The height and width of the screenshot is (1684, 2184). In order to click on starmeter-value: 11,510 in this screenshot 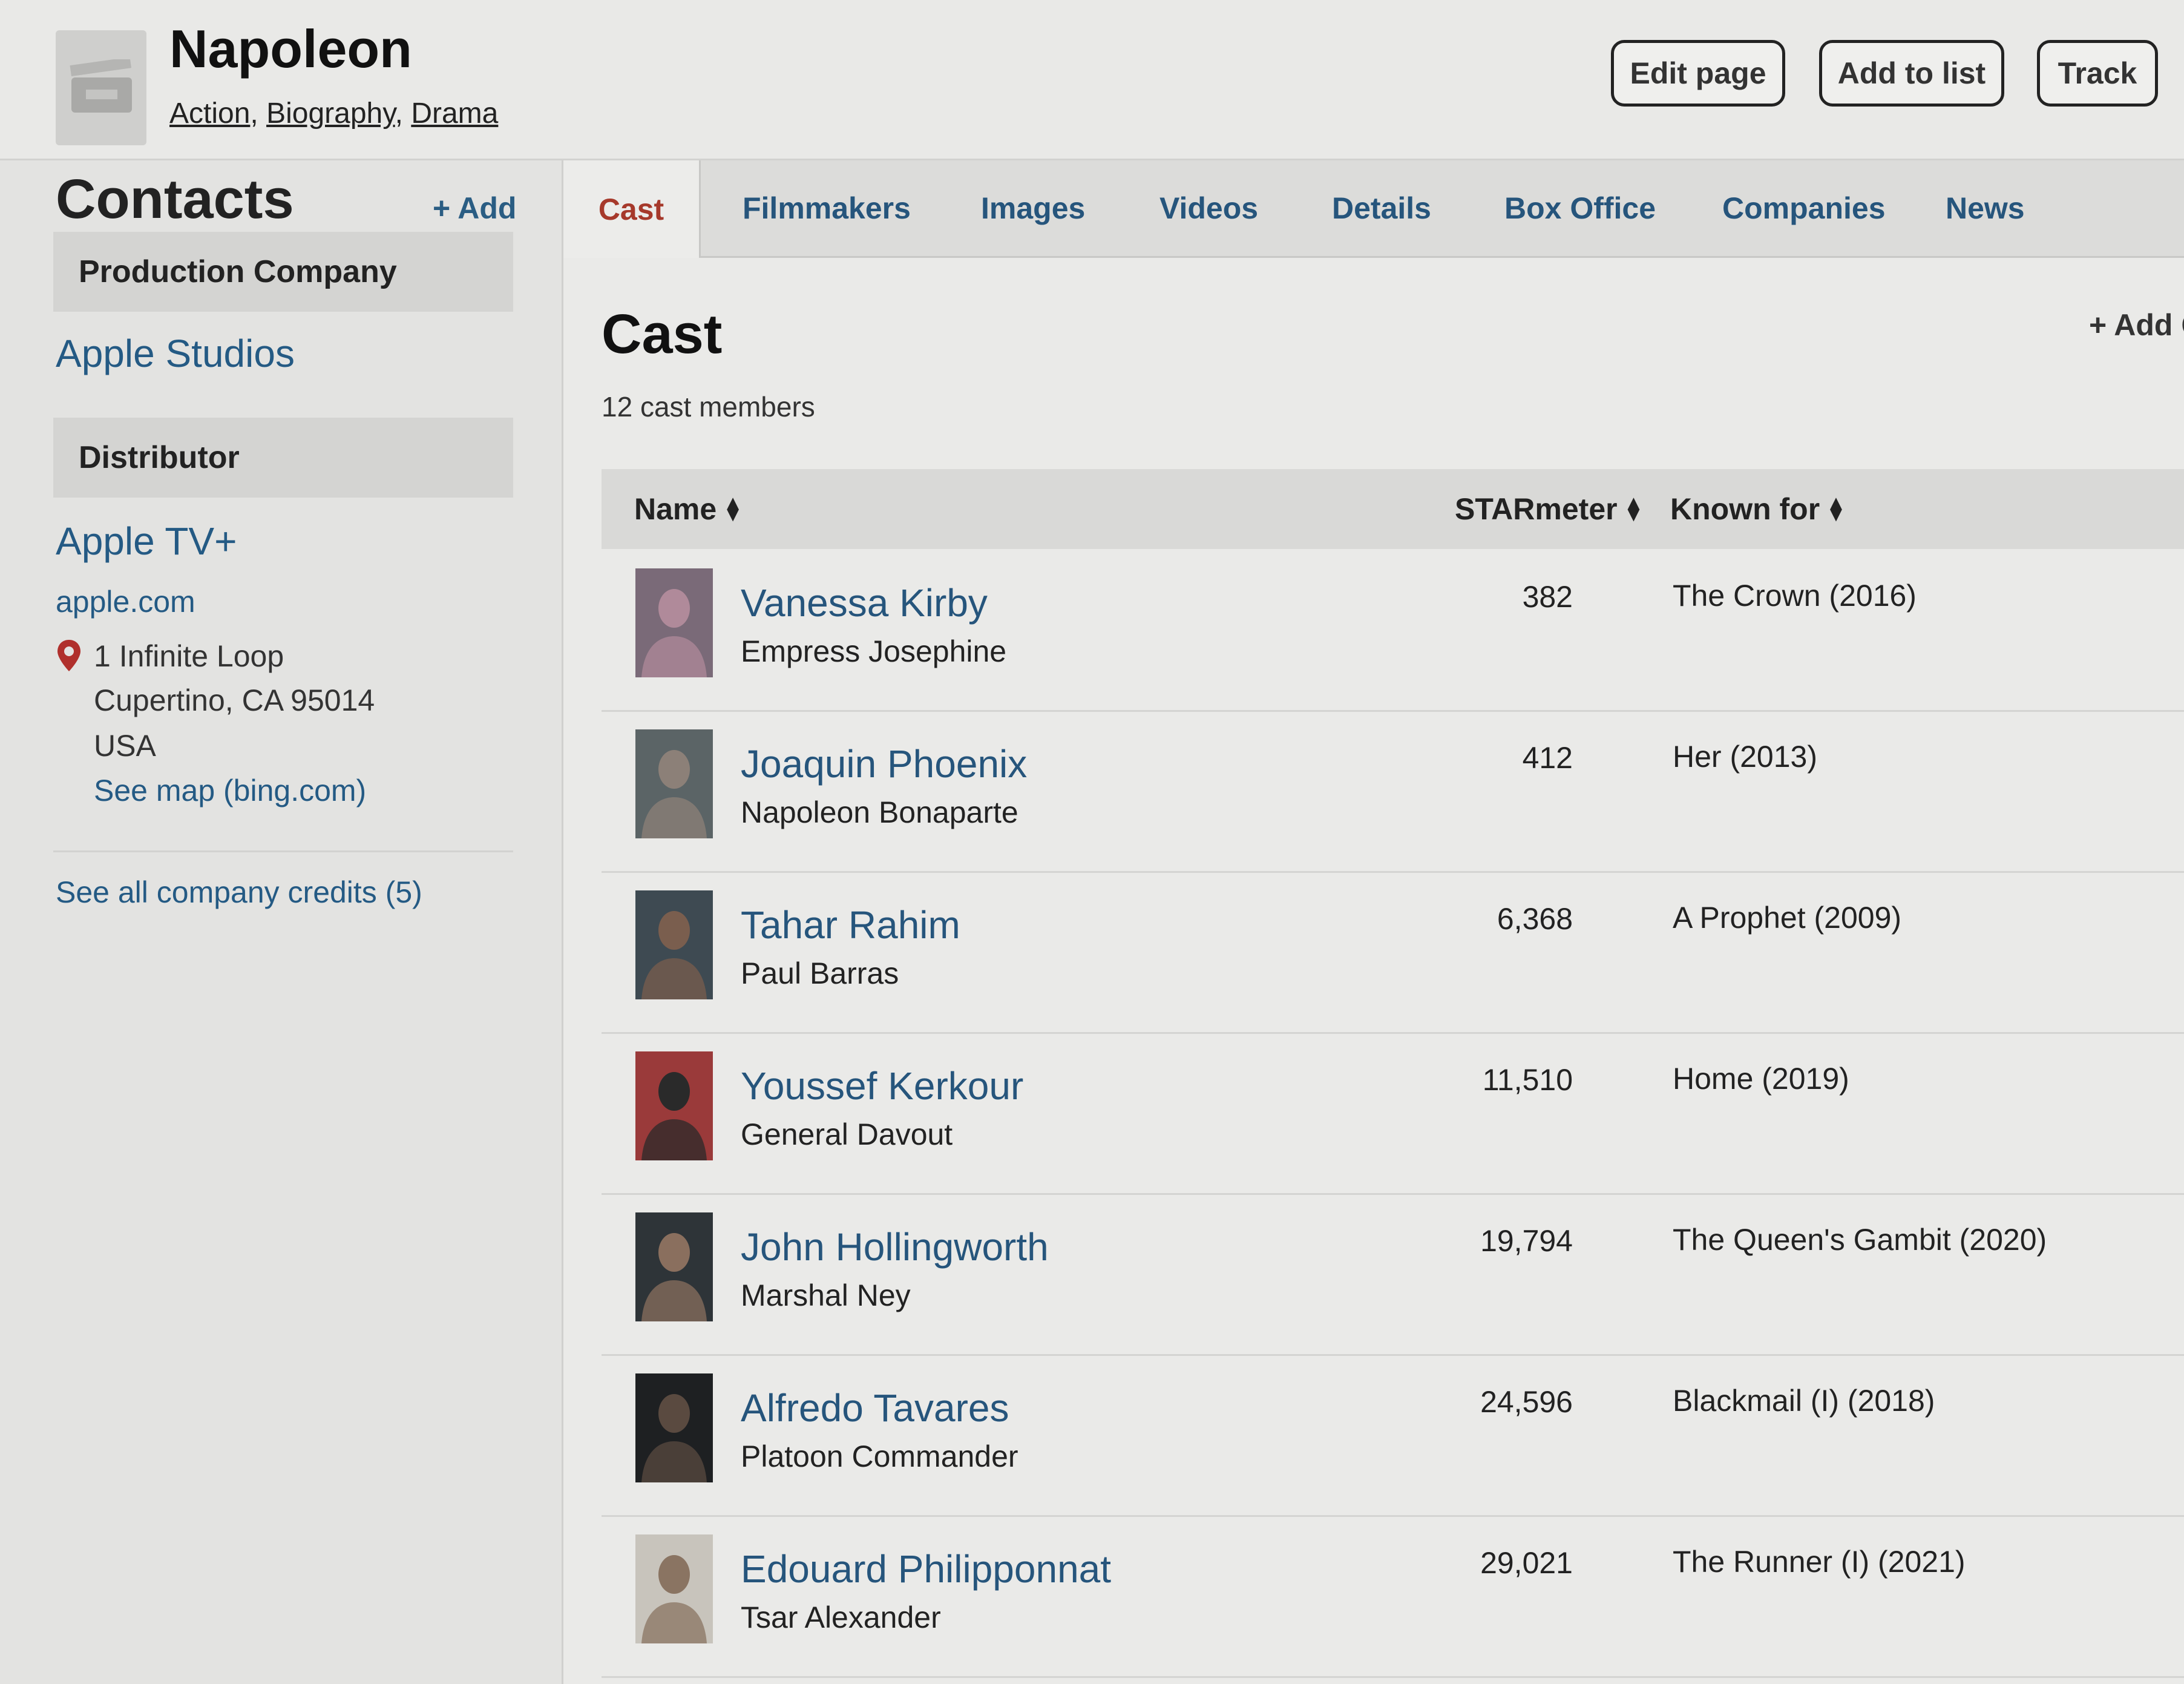, I will do `click(1527, 1080)`.